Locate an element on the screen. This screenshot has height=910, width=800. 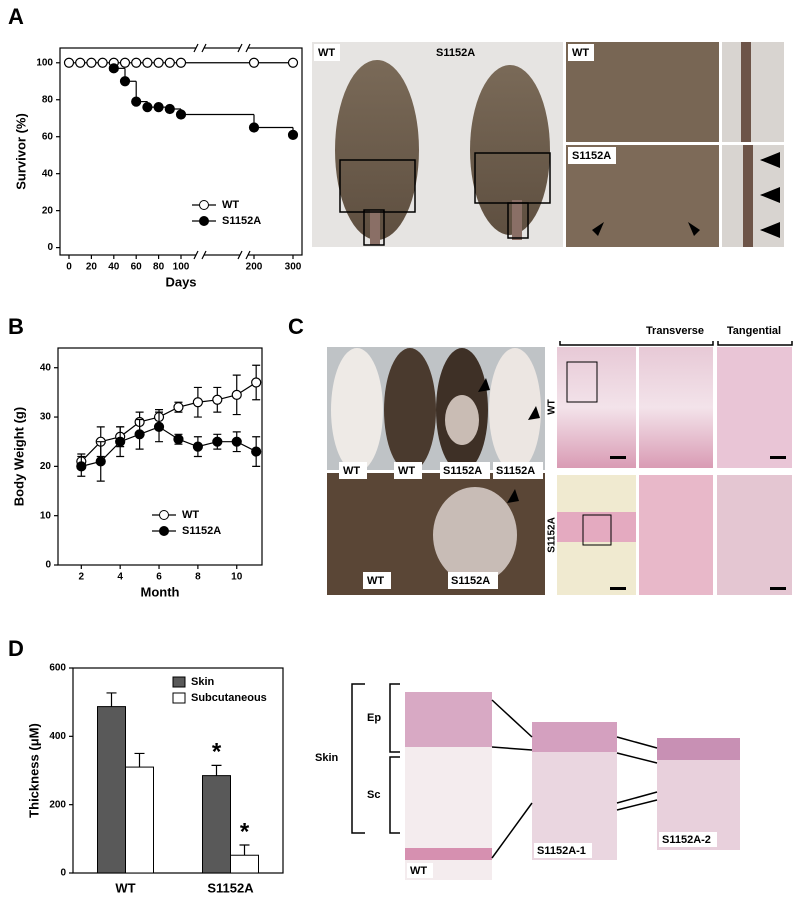
y-tick-label: 10 is located at coordinates (46, 515).